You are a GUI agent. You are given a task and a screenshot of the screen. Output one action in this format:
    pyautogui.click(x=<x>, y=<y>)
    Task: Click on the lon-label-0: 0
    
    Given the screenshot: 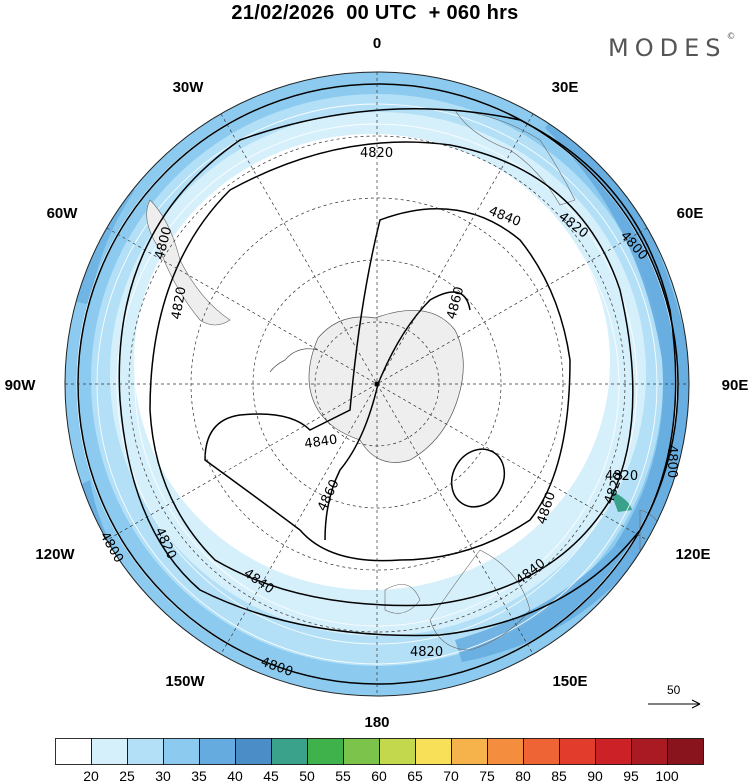 What is the action you would take?
    pyautogui.click(x=377, y=43)
    